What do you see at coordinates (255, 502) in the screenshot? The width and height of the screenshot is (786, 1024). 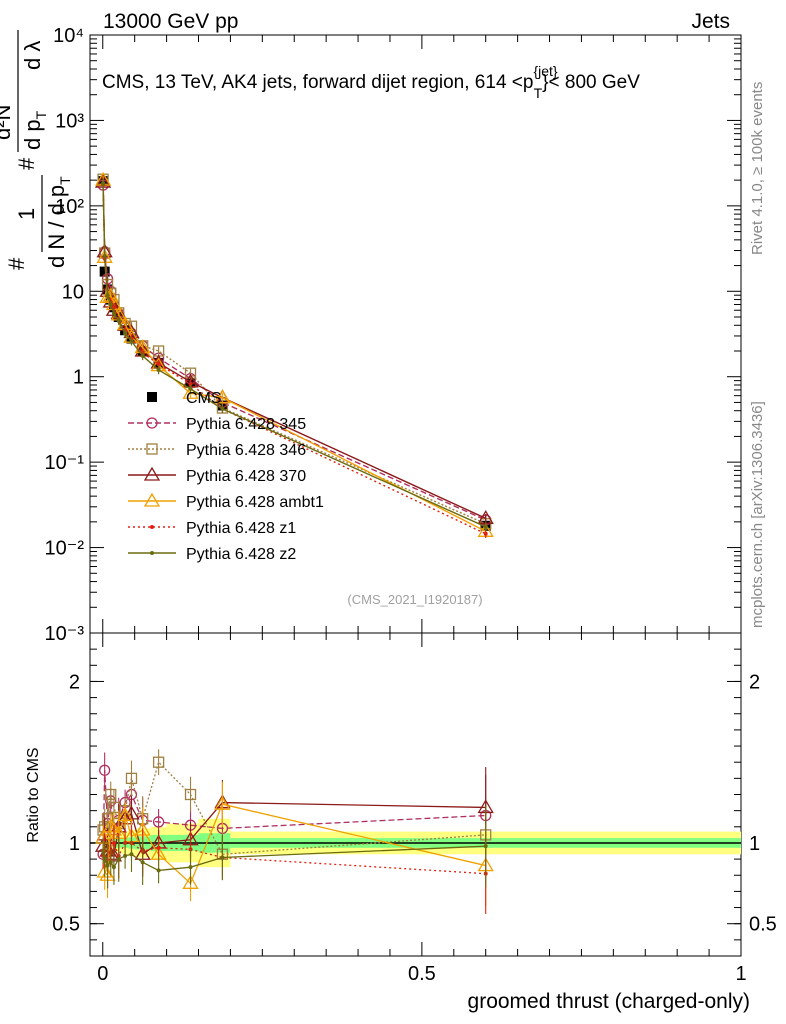 I see `legend-entry: Pythia 6.428 ambt1` at bounding box center [255, 502].